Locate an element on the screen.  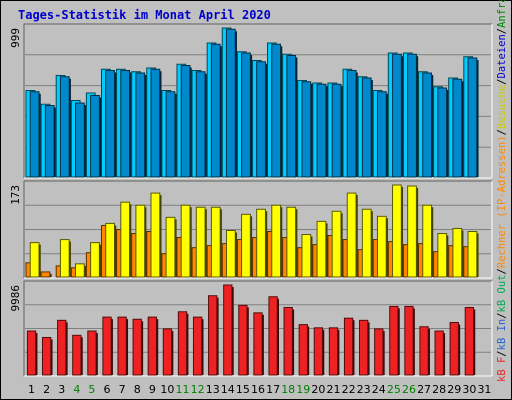
bar-middle-rechner-ip-adressen--2 is located at coordinates (45, 274).